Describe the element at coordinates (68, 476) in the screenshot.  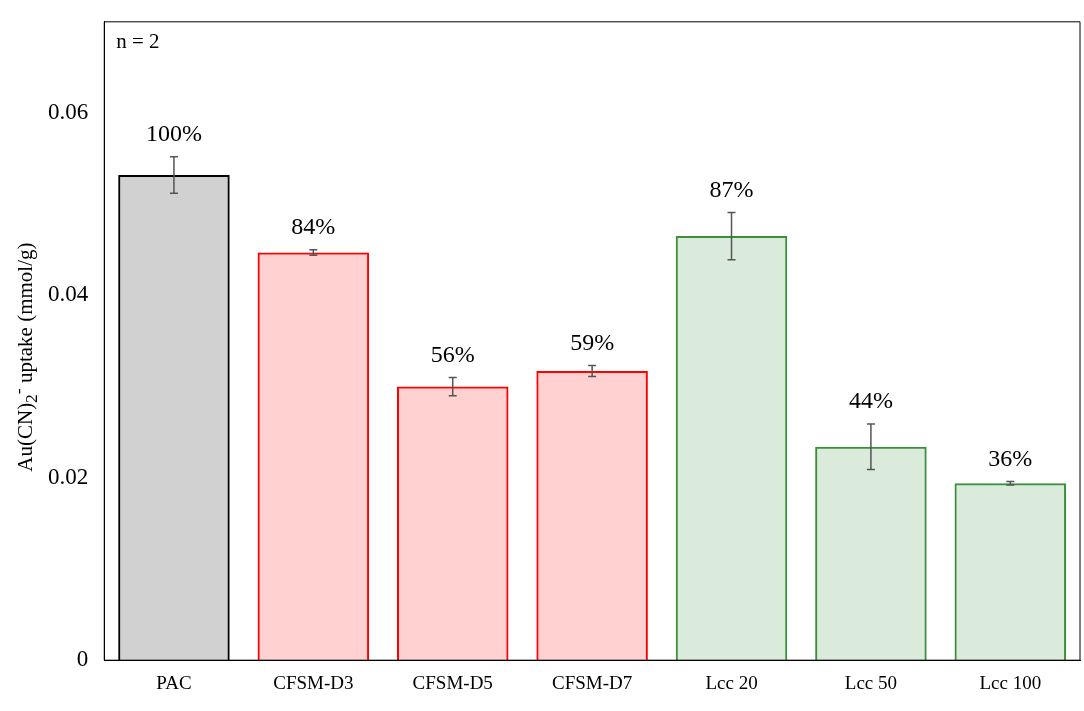
I see `y-tick-label: 0.02` at that location.